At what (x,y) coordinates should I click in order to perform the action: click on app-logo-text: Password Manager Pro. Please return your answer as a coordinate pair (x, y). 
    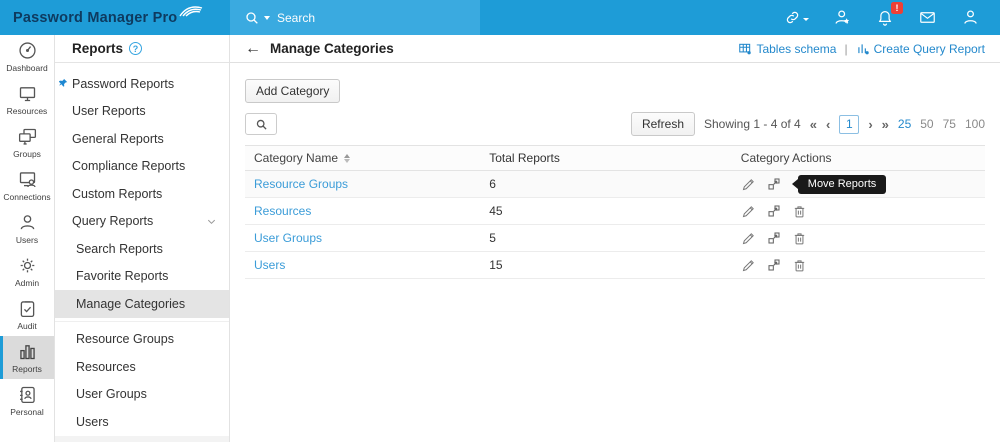
    Looking at the image, I should click on (95, 17).